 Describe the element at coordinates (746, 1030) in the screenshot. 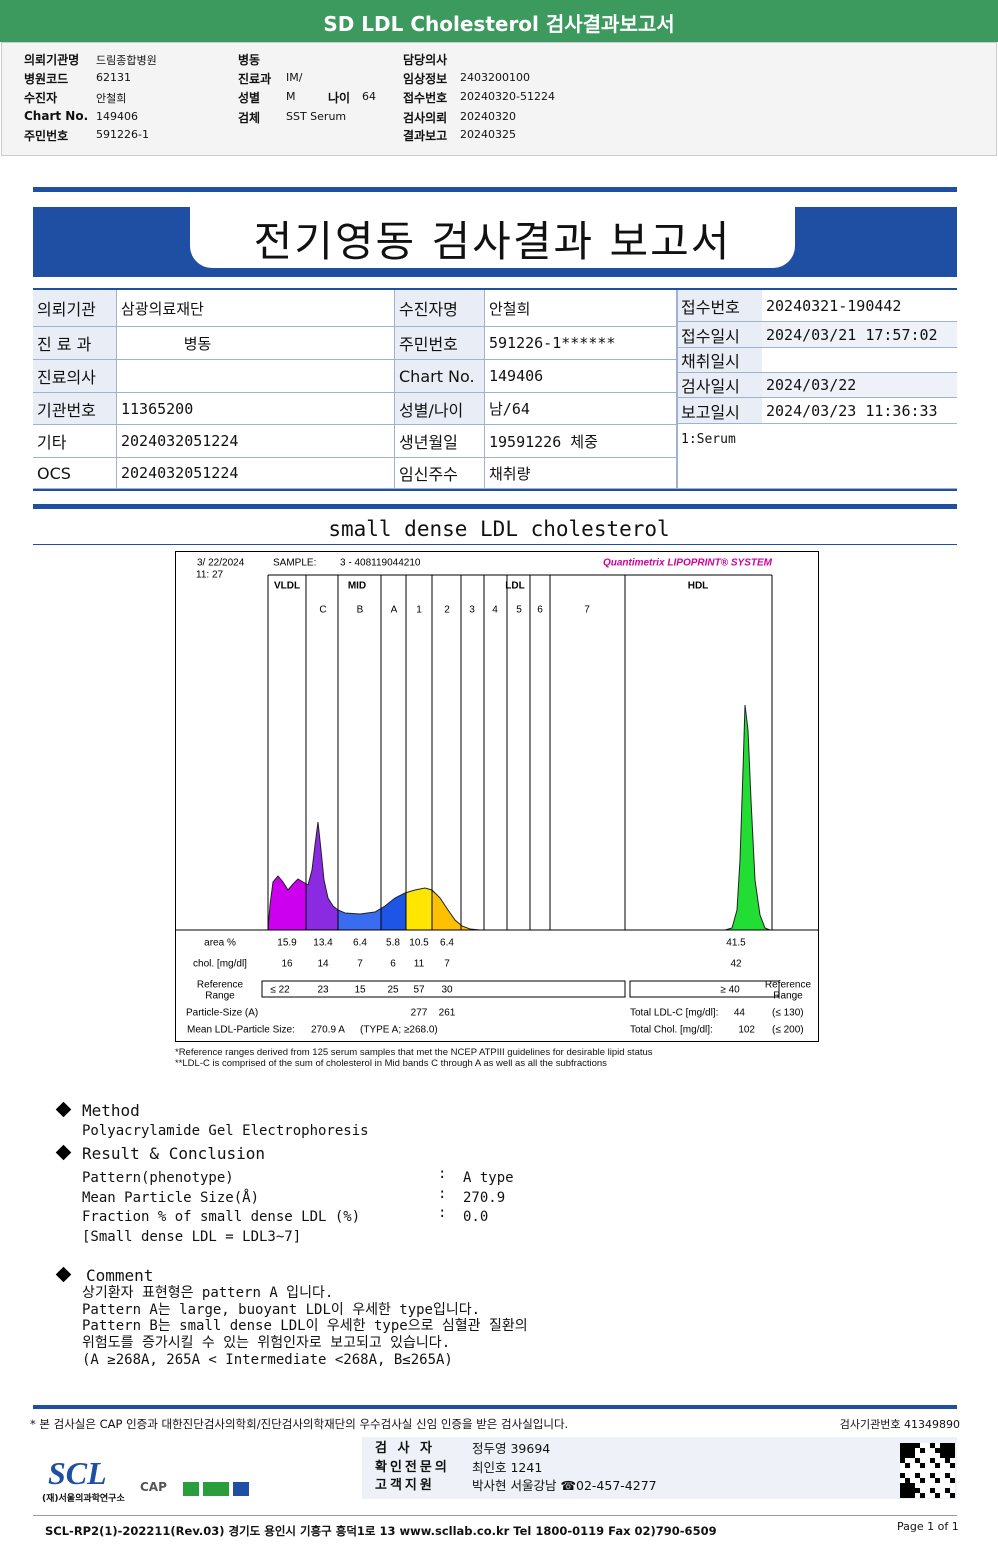

I see `total-value: 102` at that location.